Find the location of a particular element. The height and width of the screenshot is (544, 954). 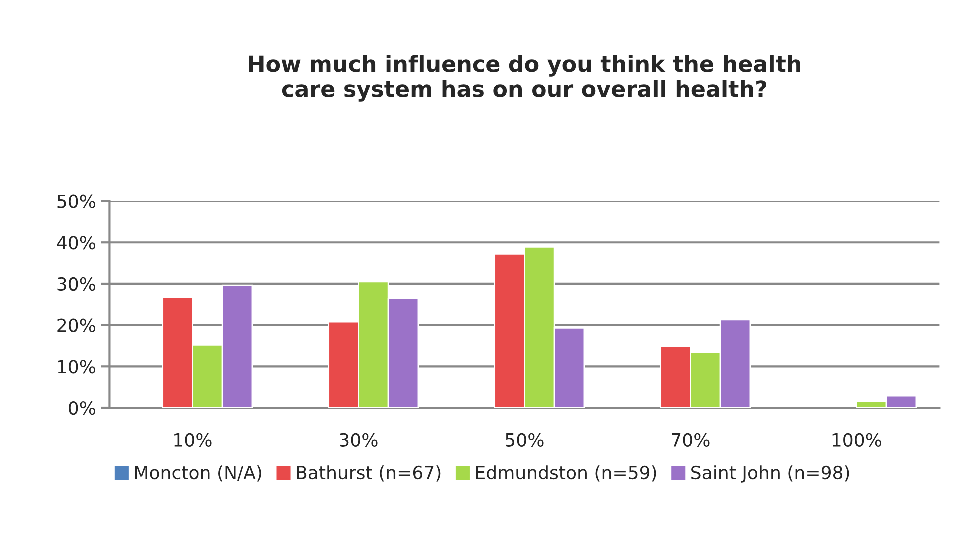

x-tick-label: 50% is located at coordinates (525, 440).